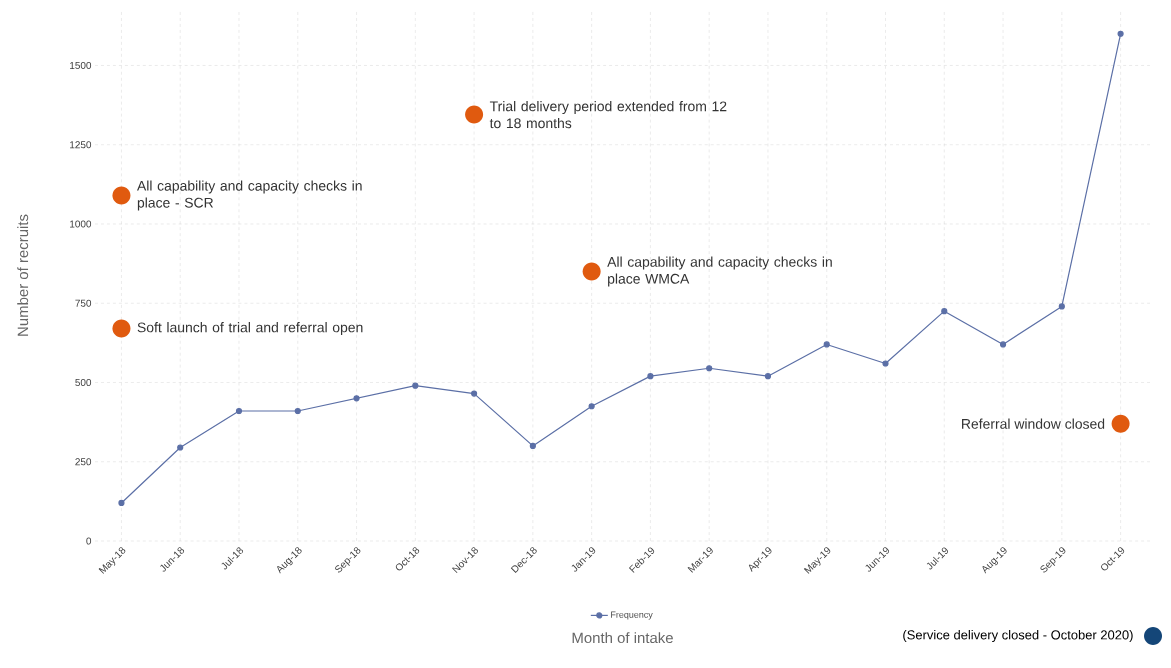 The height and width of the screenshot is (668, 1171). What do you see at coordinates (89, 541) in the screenshot?
I see `y-tick-label: 0` at bounding box center [89, 541].